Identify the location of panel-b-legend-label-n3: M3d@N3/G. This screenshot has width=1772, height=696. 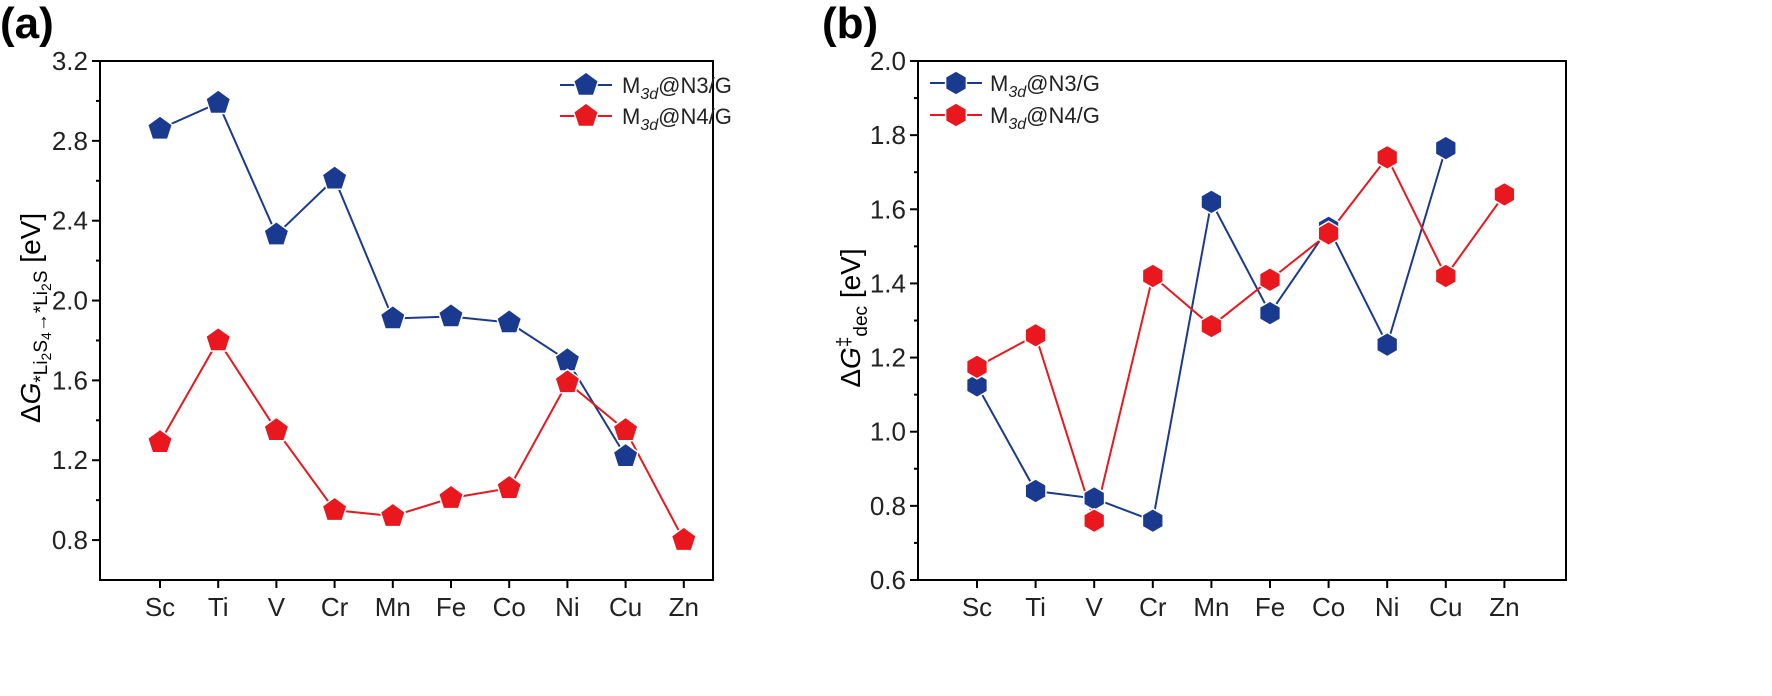
(1045, 86).